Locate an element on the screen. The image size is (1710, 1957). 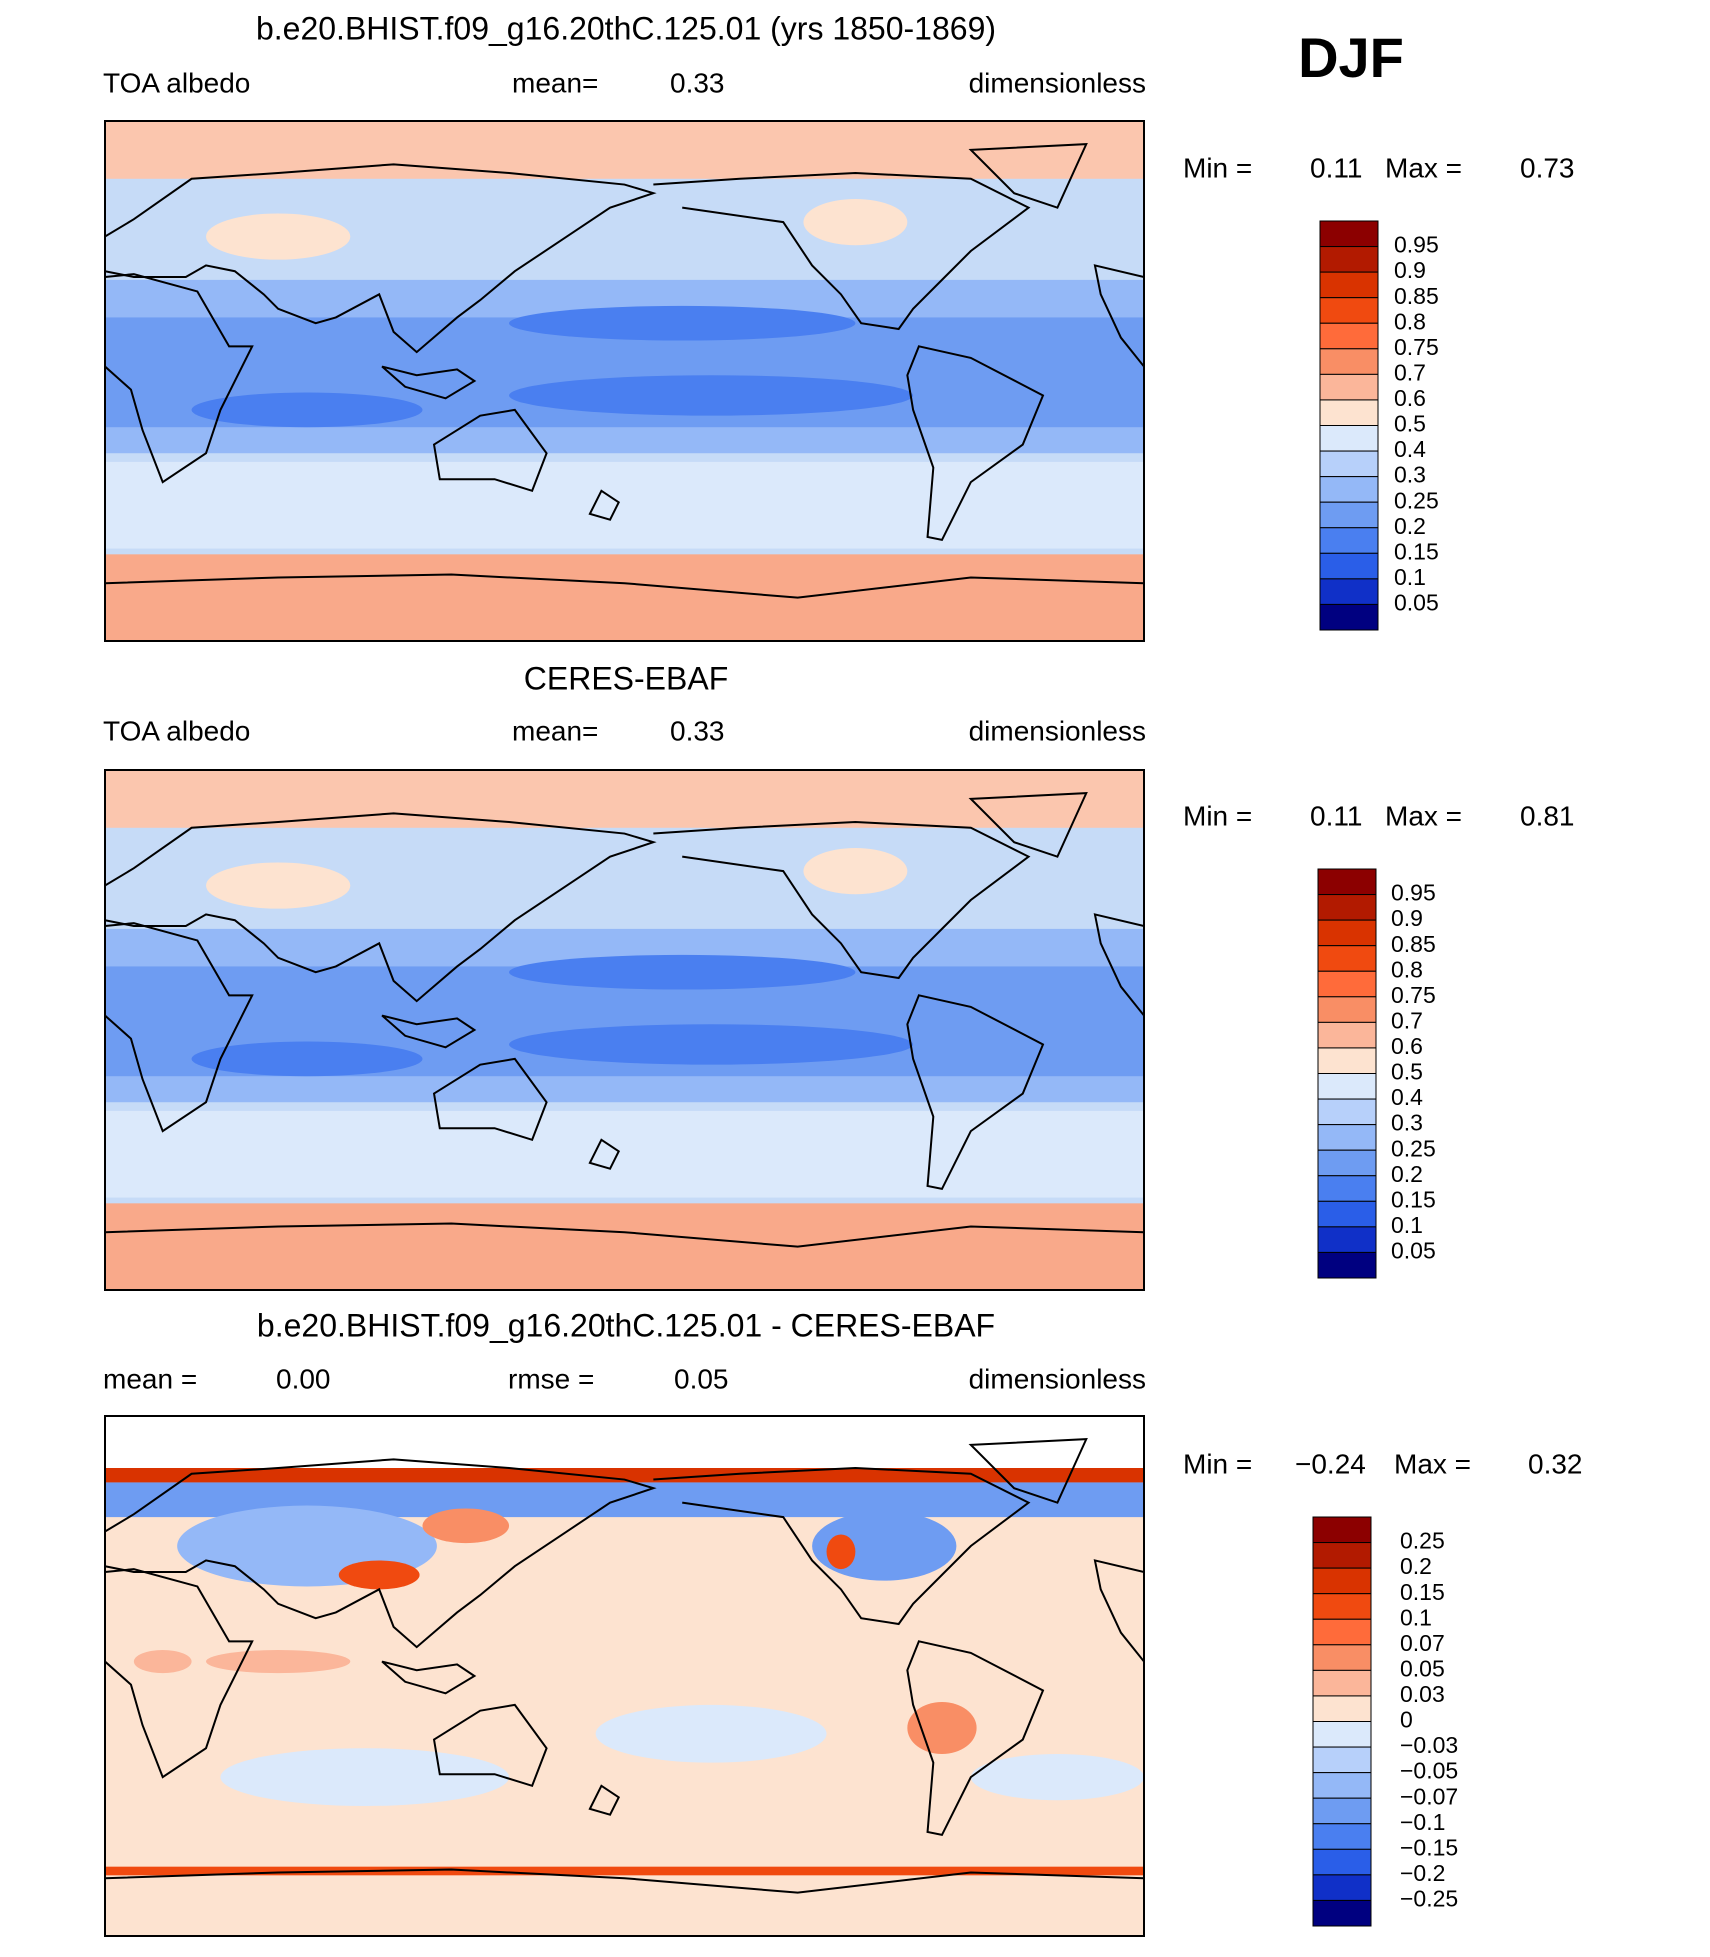
colorbar-label: 0.4 is located at coordinates (1407, 1097).